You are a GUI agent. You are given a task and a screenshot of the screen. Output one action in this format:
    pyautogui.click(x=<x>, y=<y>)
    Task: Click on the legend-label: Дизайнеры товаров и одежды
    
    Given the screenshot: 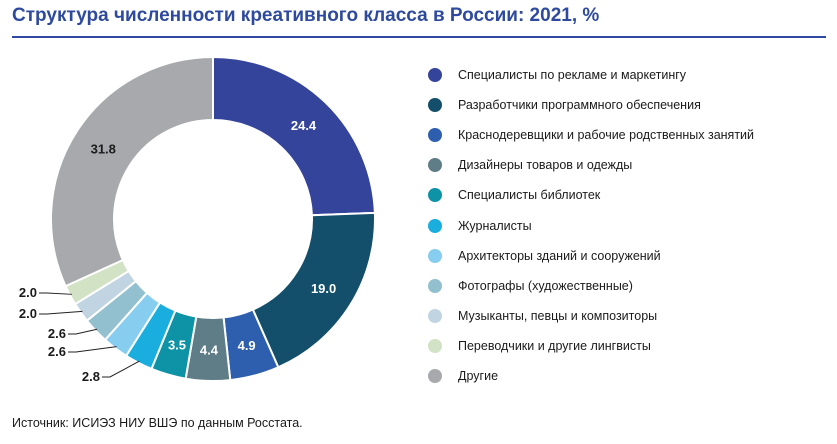 What is the action you would take?
    pyautogui.click(x=545, y=165)
    